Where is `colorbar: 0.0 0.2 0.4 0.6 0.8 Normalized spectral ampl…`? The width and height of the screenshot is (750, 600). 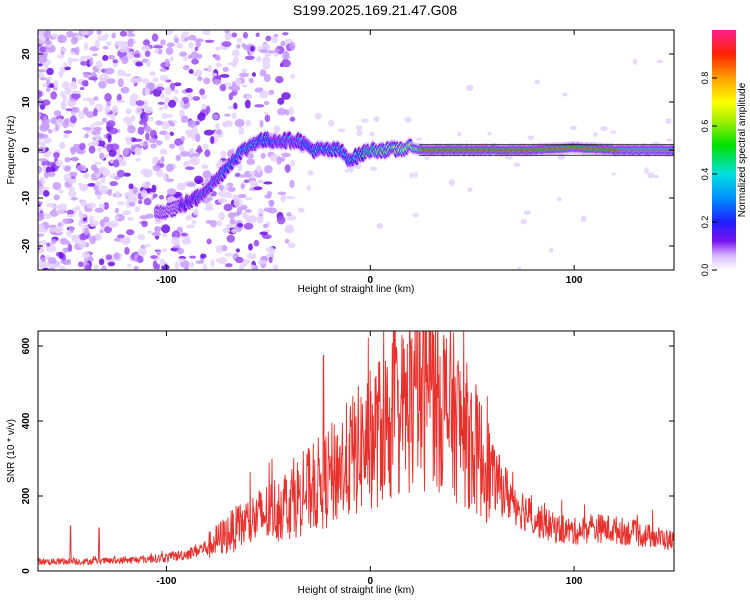 colorbar: 0.0 0.2 0.4 0.6 0.8 Normalized spectral ampl… is located at coordinates (724, 153).